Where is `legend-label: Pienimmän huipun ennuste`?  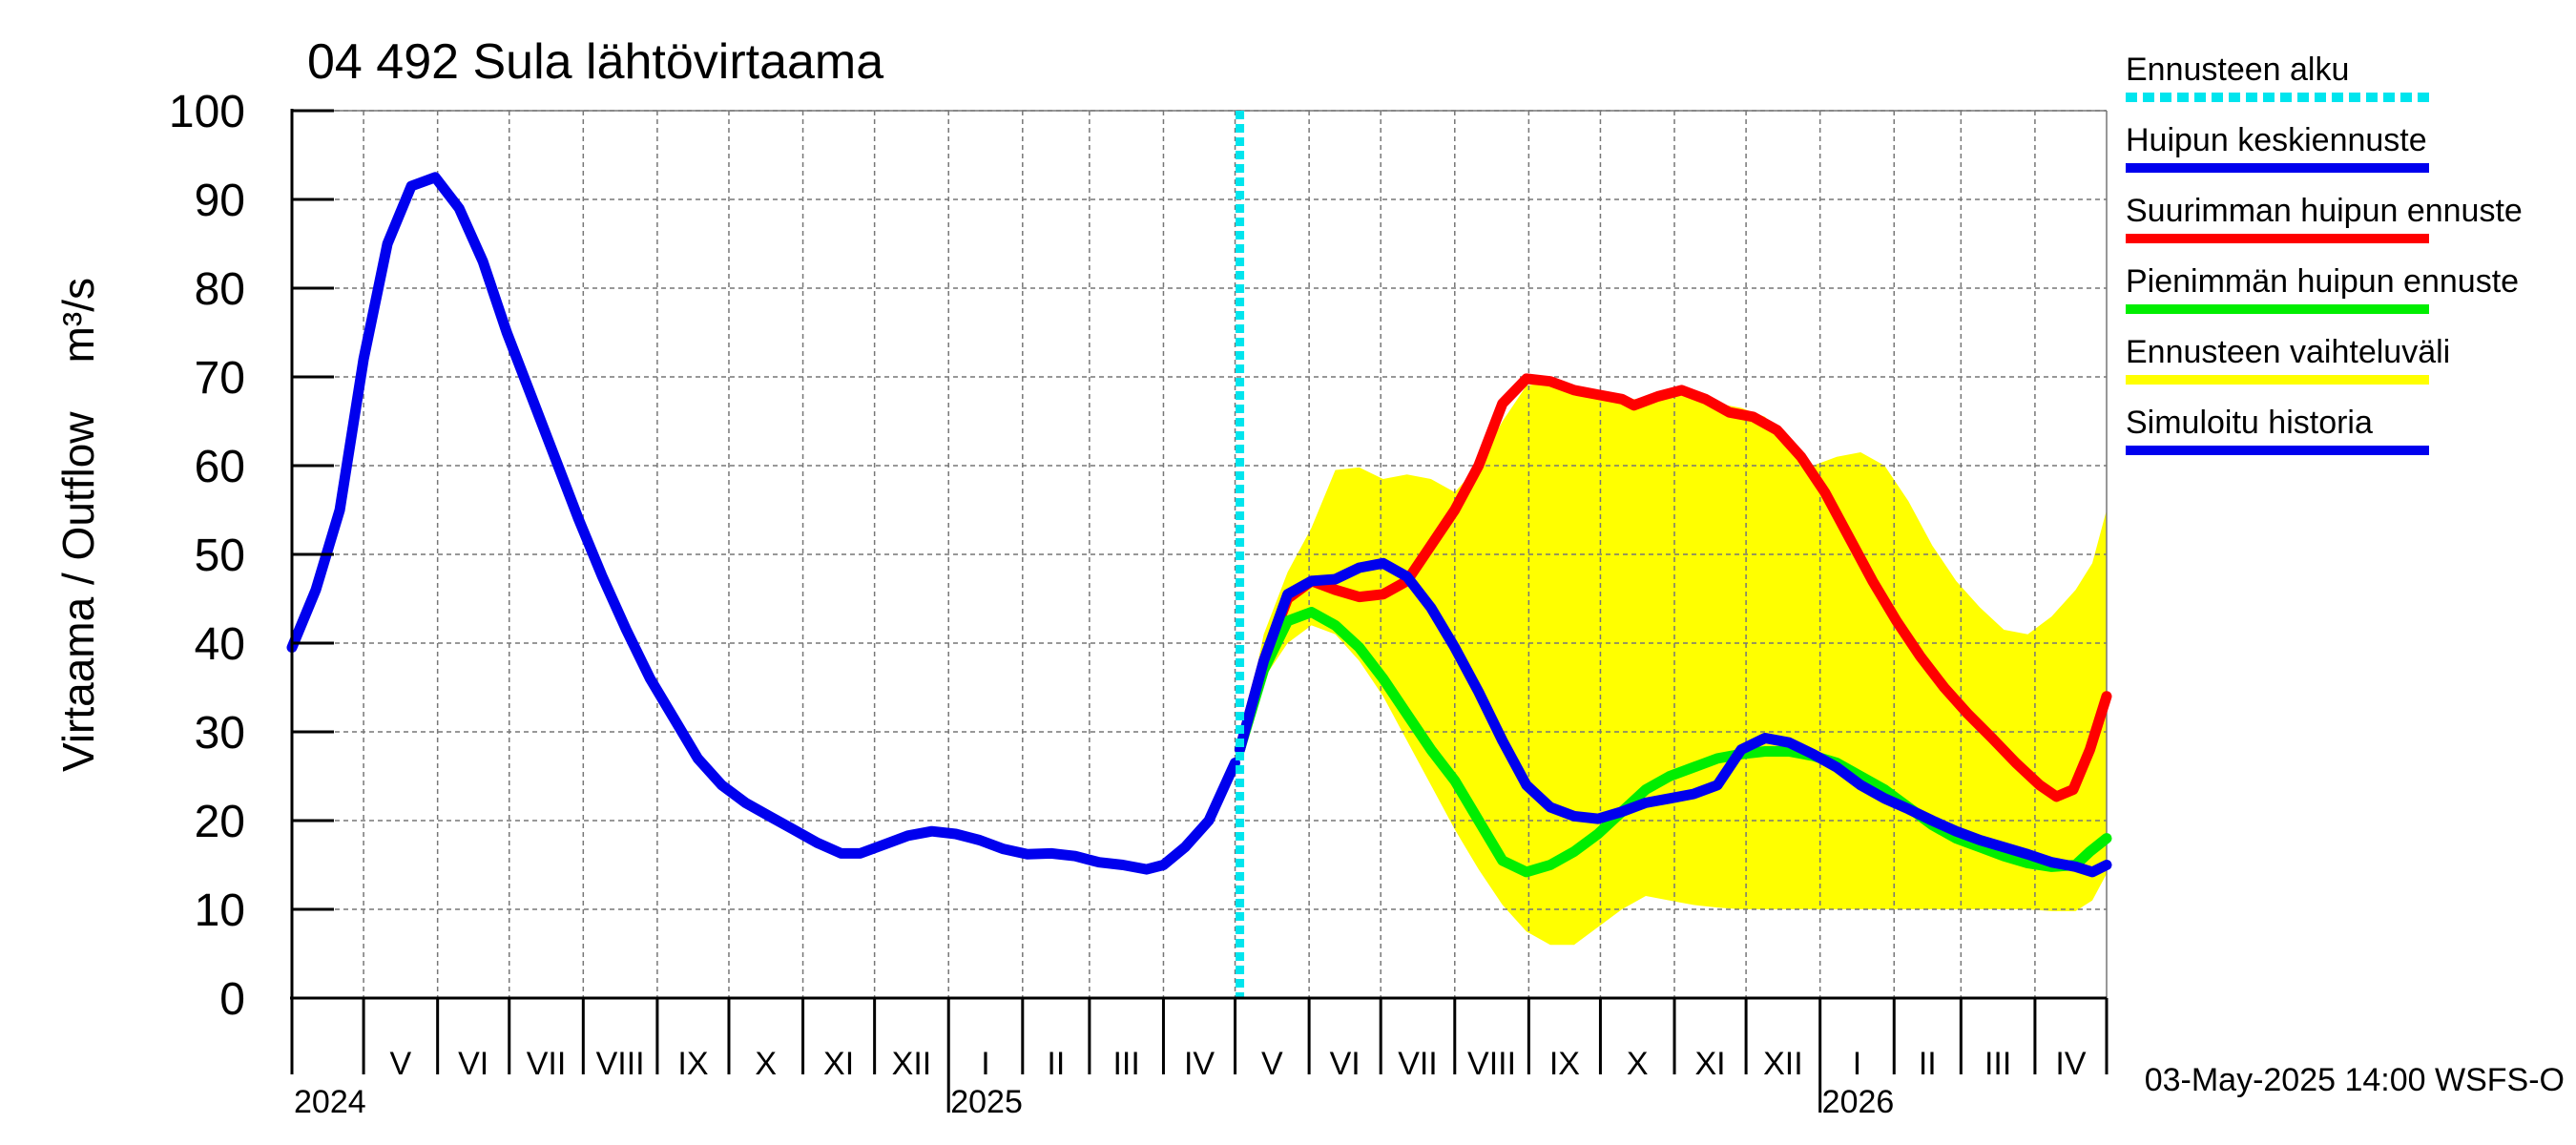
legend-label: Pienimmän huipun ennuste is located at coordinates (2322, 282).